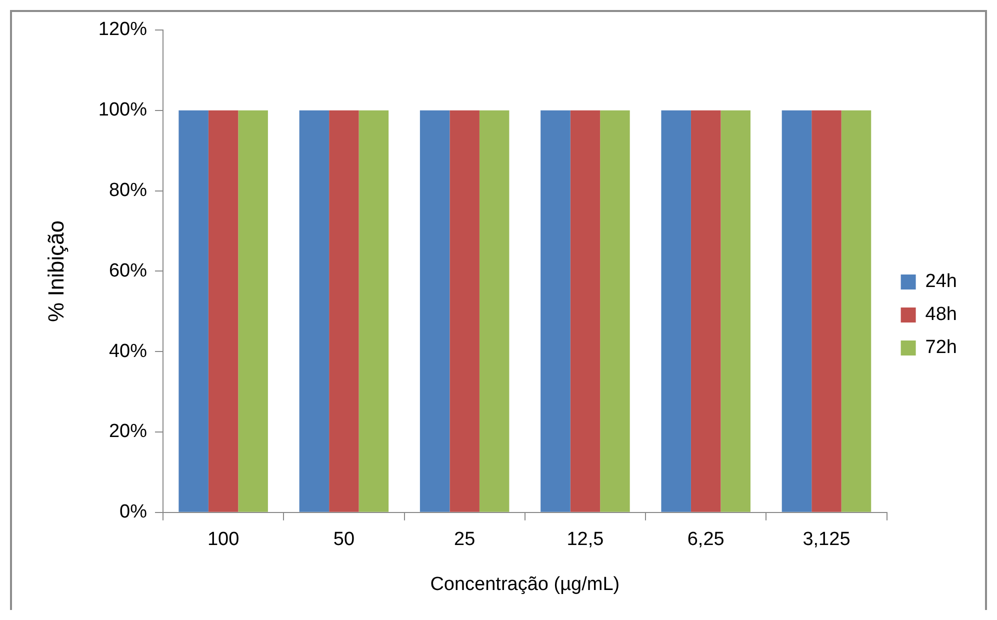 Image resolution: width=997 pixels, height=620 pixels. What do you see at coordinates (128, 431) in the screenshot?
I see `y-tick-label: 20%` at bounding box center [128, 431].